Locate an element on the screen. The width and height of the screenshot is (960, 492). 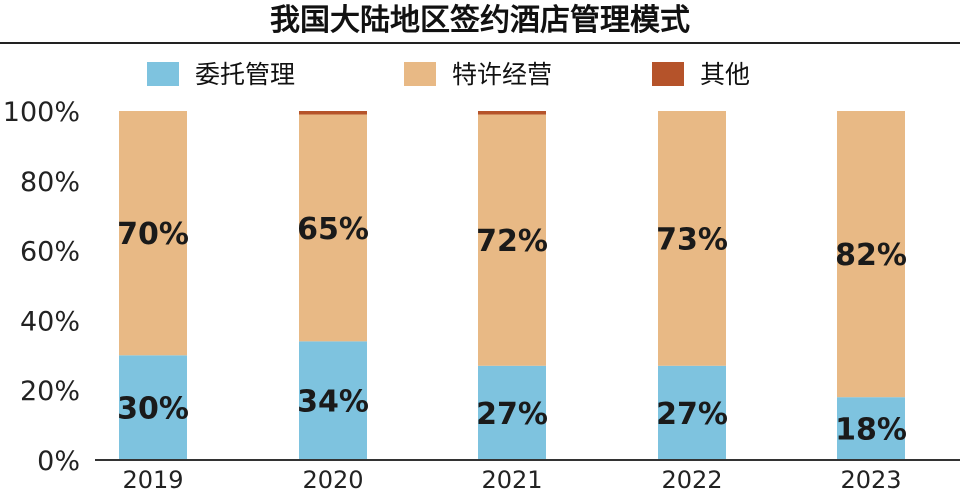
legend-label-0: 委托管理 is located at coordinates (245, 74).